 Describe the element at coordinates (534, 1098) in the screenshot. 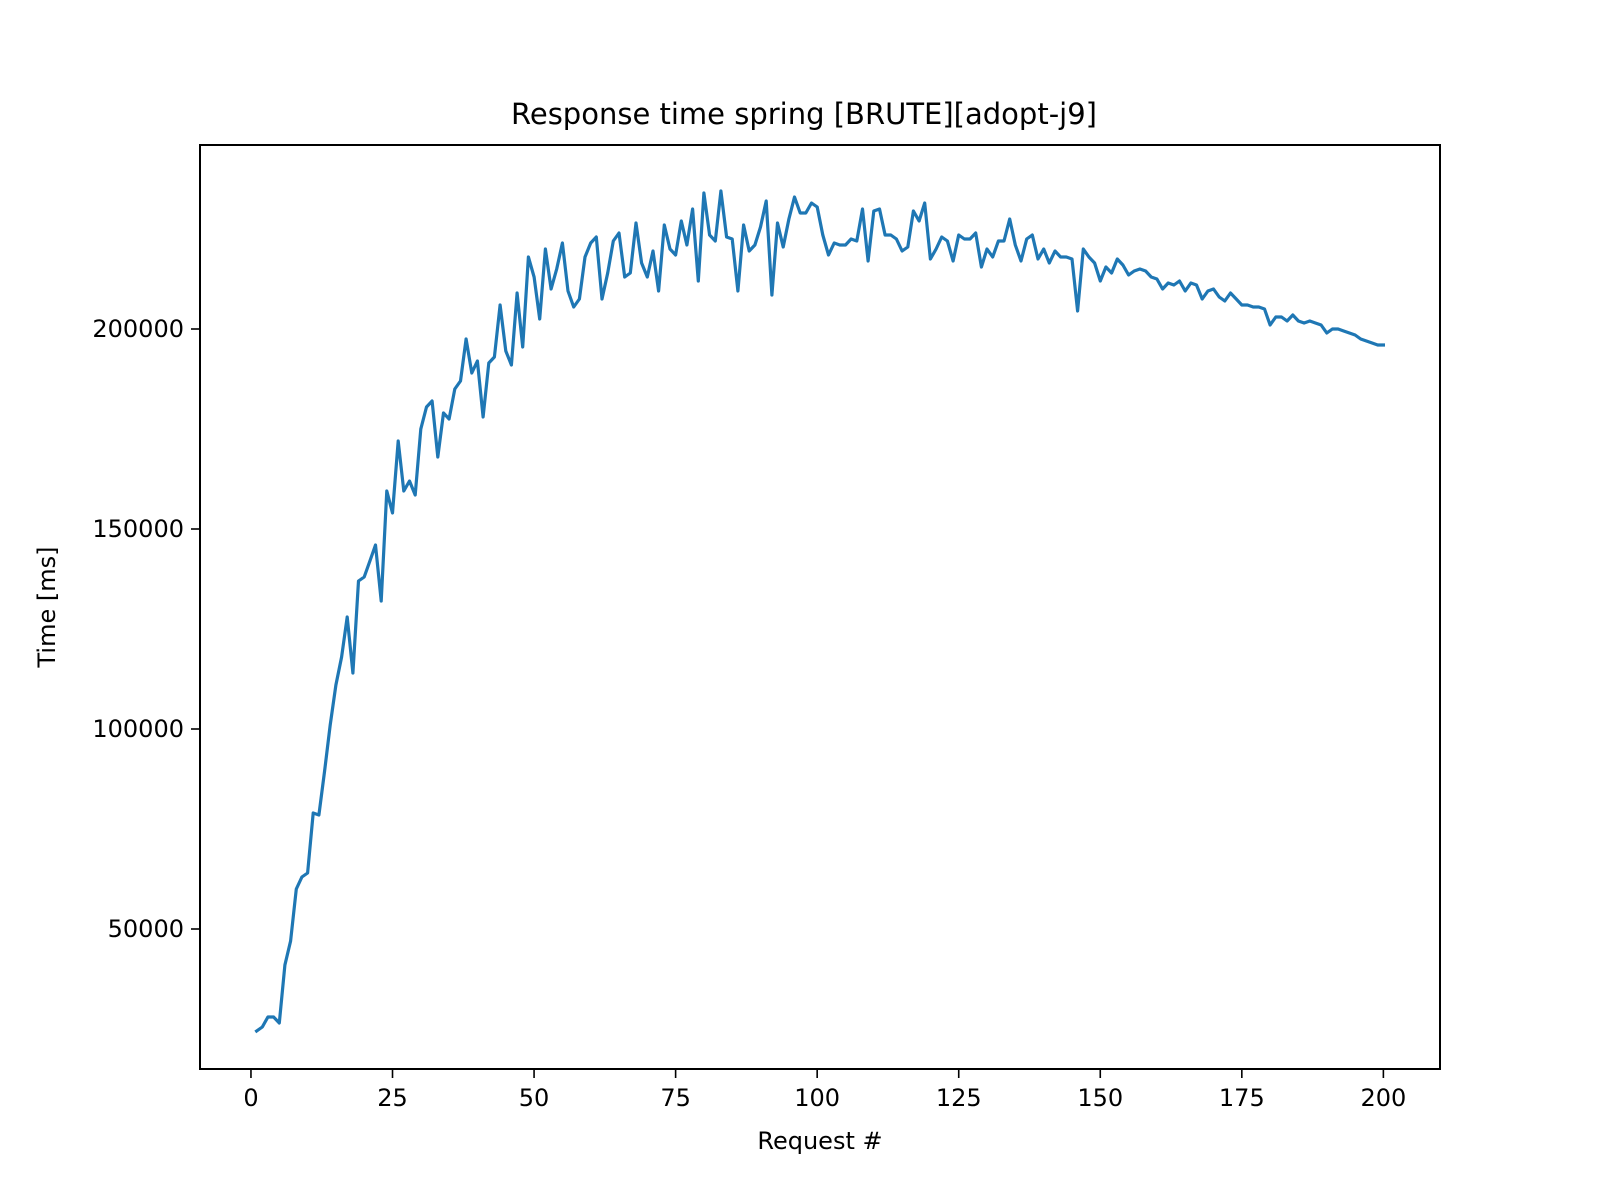

I see `x-tick-label: 50` at that location.